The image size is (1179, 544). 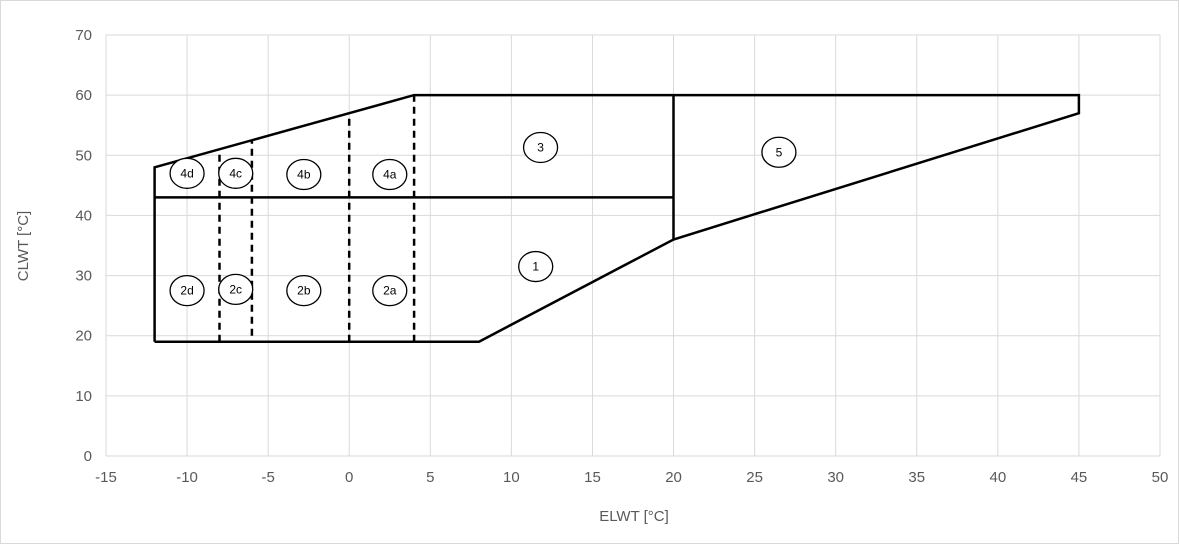 I want to click on x-tick-label: 0, so click(x=349, y=477).